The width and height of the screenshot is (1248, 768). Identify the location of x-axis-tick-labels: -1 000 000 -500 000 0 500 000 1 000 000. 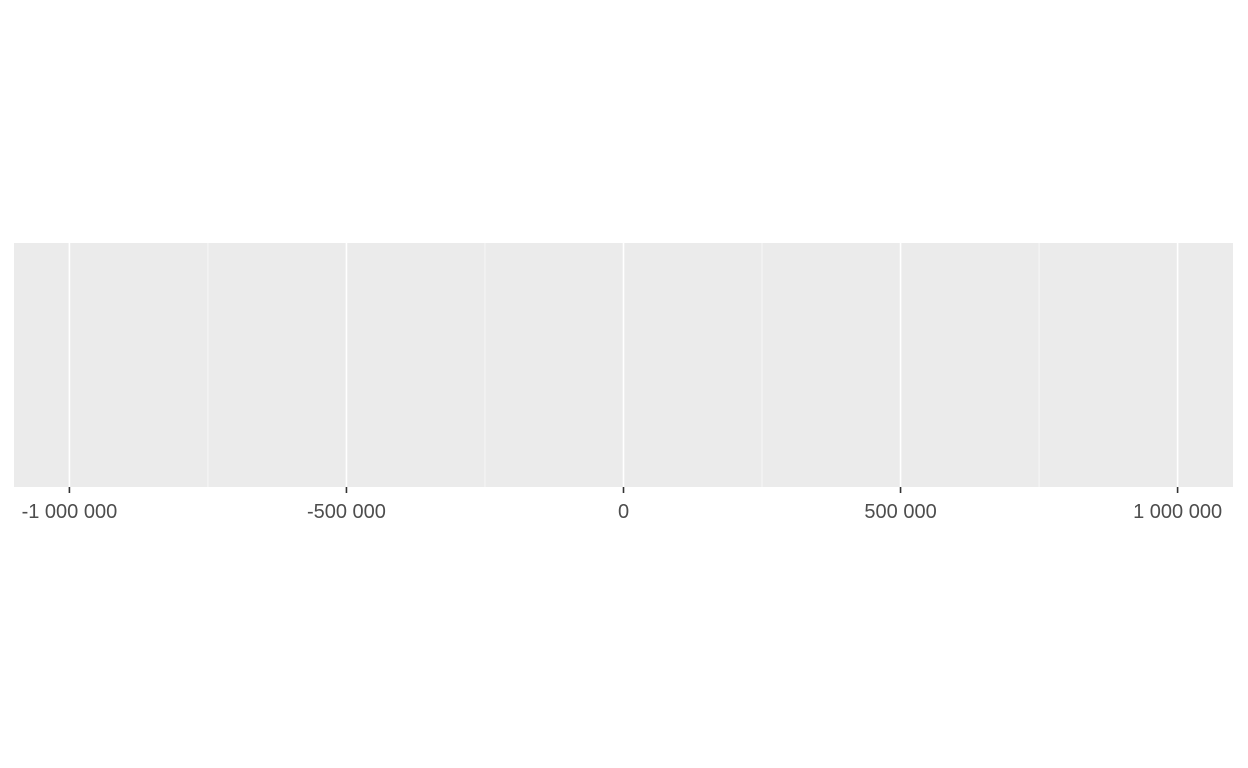
(622, 512).